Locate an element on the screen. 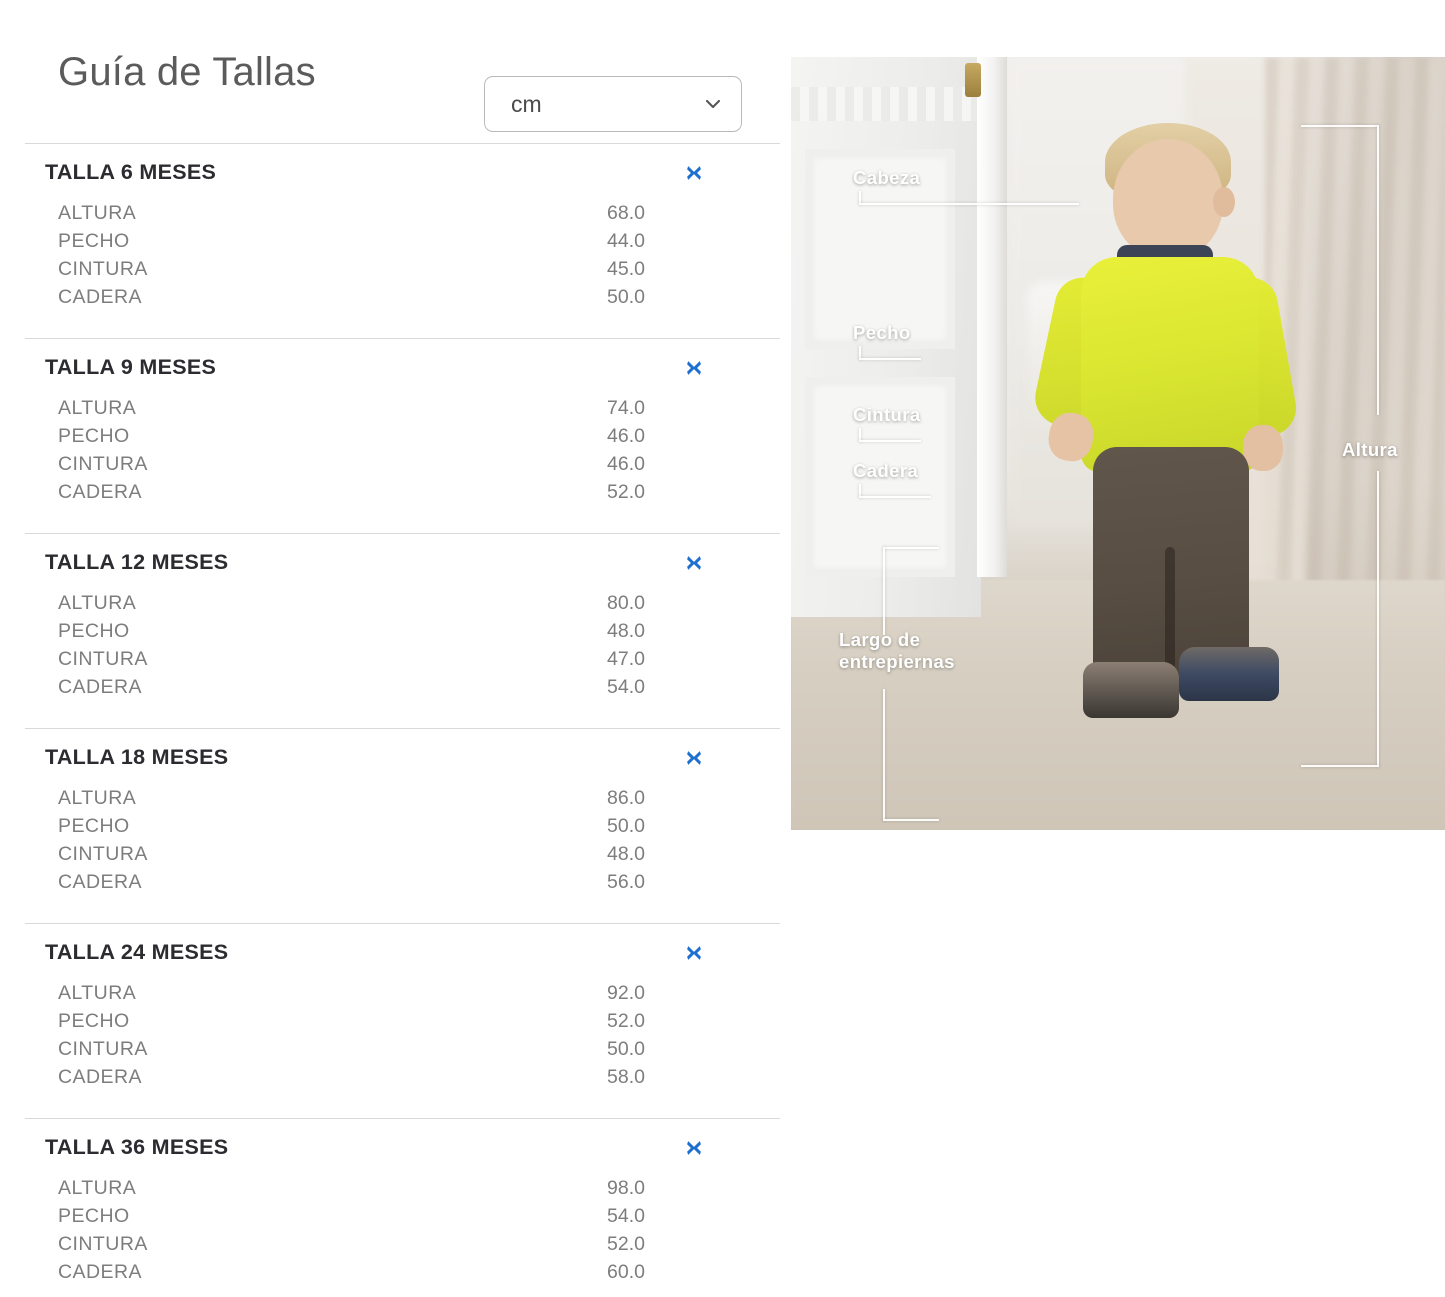 The image size is (1445, 1297). annotation-altura: Altura is located at coordinates (1370, 449).